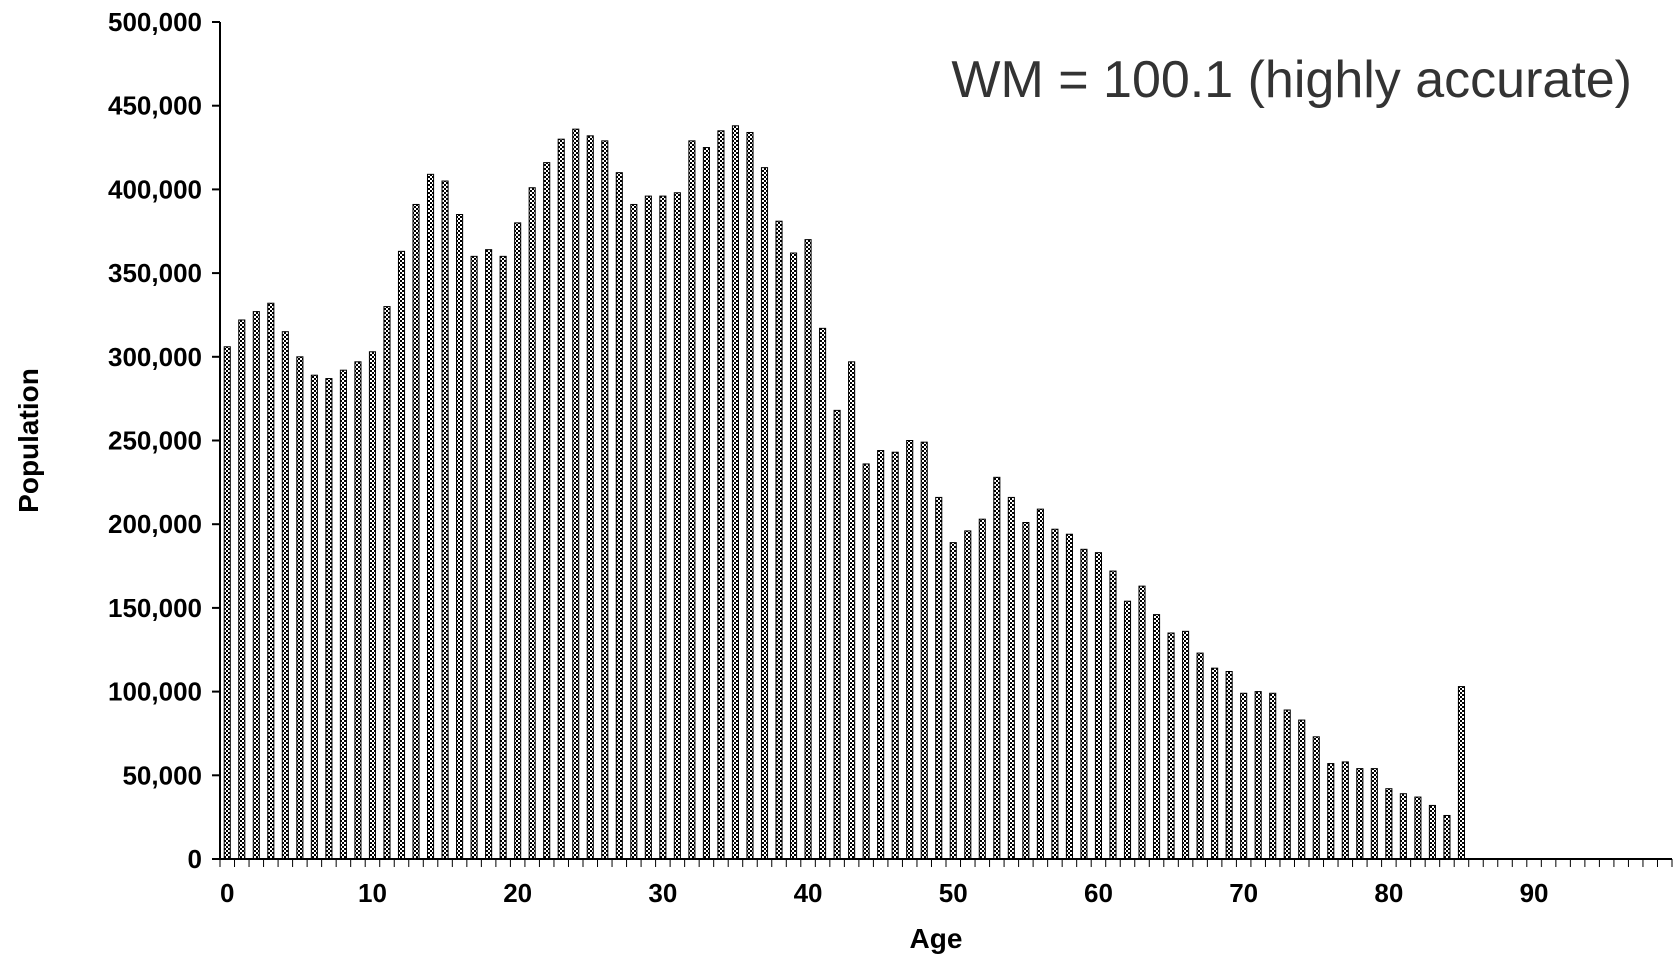 Image resolution: width=1679 pixels, height=957 pixels. Describe the element at coordinates (155, 524) in the screenshot. I see `y-tick-label: 200,000` at that location.